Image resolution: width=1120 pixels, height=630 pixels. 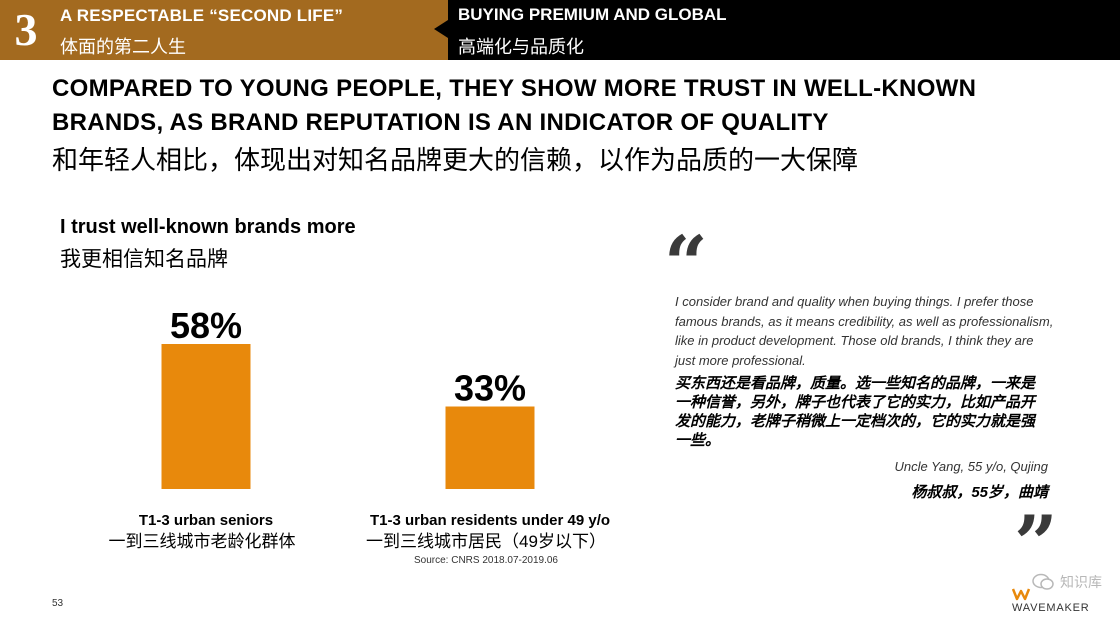 I want to click on bar-value-label: 58%, so click(x=206, y=325).